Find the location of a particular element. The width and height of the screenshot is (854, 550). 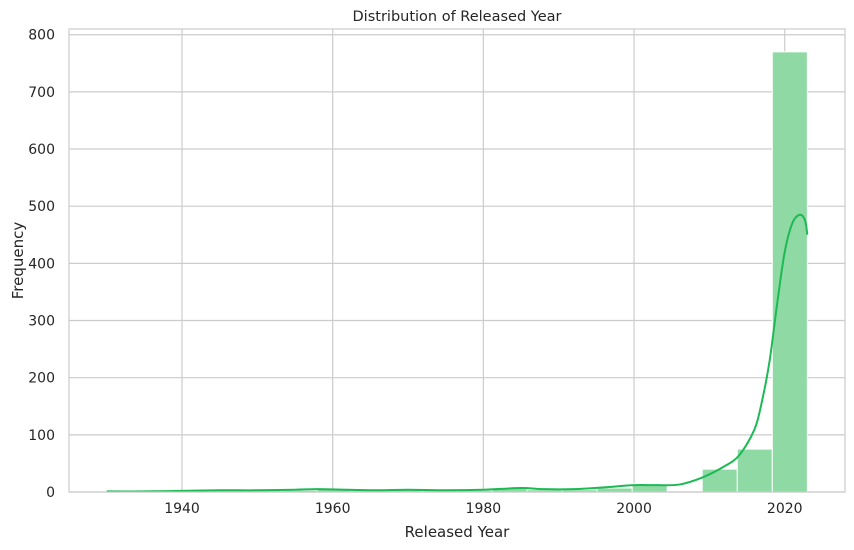

x-tick-label: 2020 is located at coordinates (785, 509).